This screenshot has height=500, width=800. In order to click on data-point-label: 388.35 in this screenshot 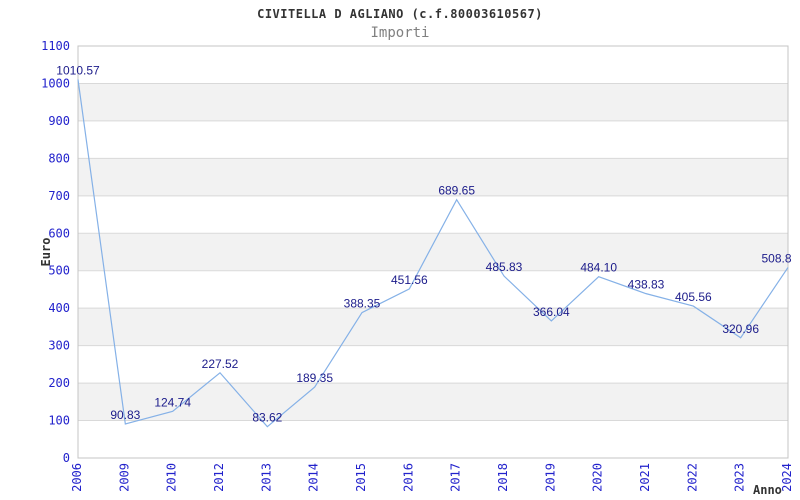, I will do `click(362, 304)`.